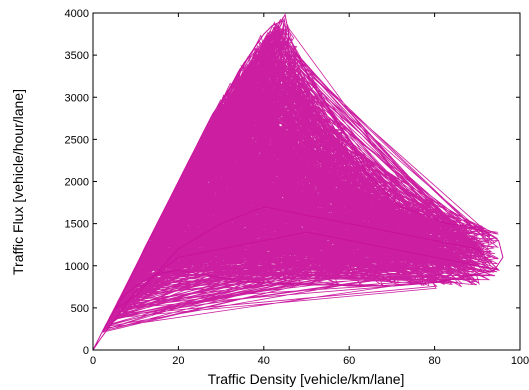 The height and width of the screenshot is (390, 529). I want to click on x-tick-label: 0, so click(93, 361).